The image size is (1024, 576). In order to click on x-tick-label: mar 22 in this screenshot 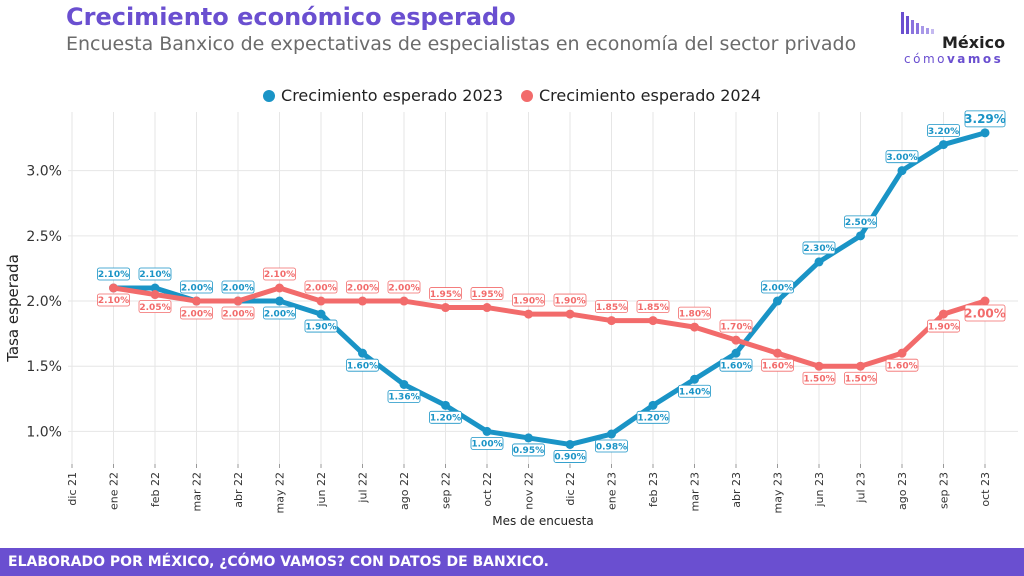, I will do `click(197, 491)`.